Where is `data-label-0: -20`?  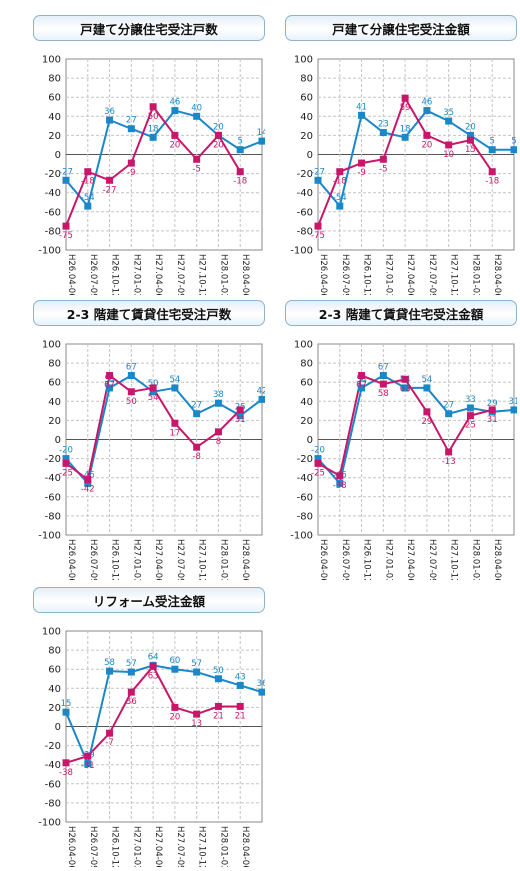
data-label-0: -20 is located at coordinates (318, 451).